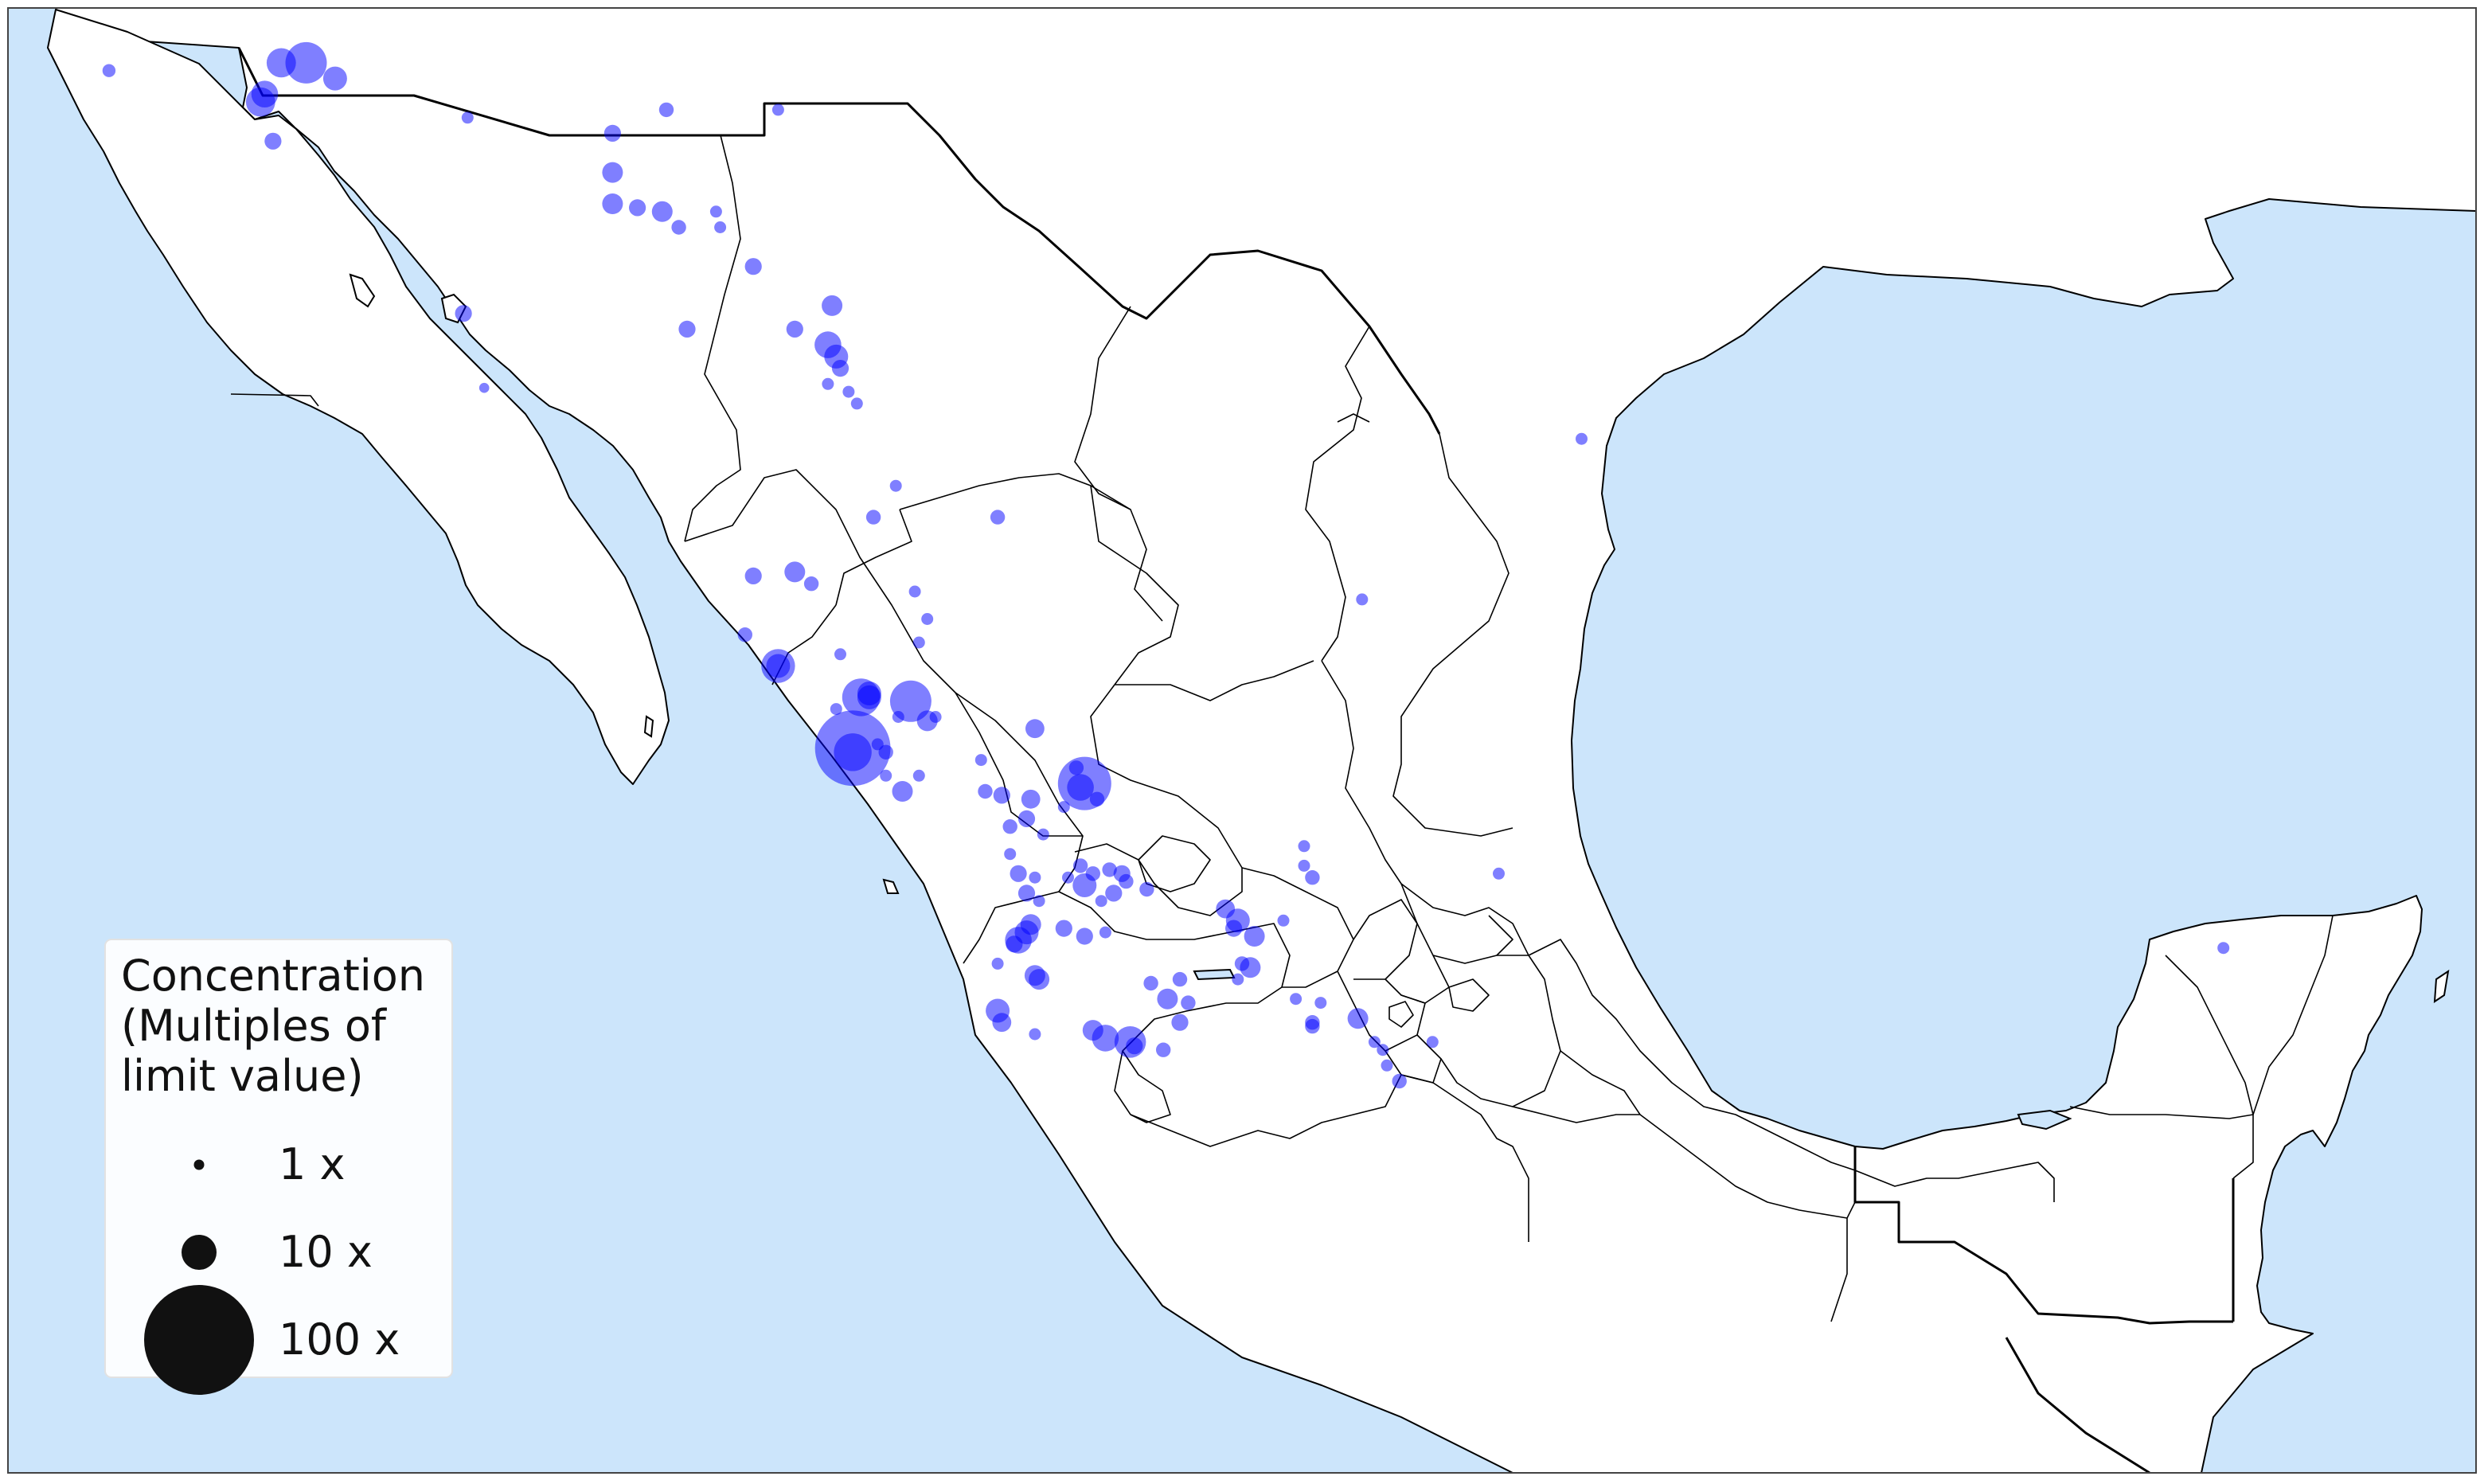  I want to click on border-usa-mexico, so click(839, 241).